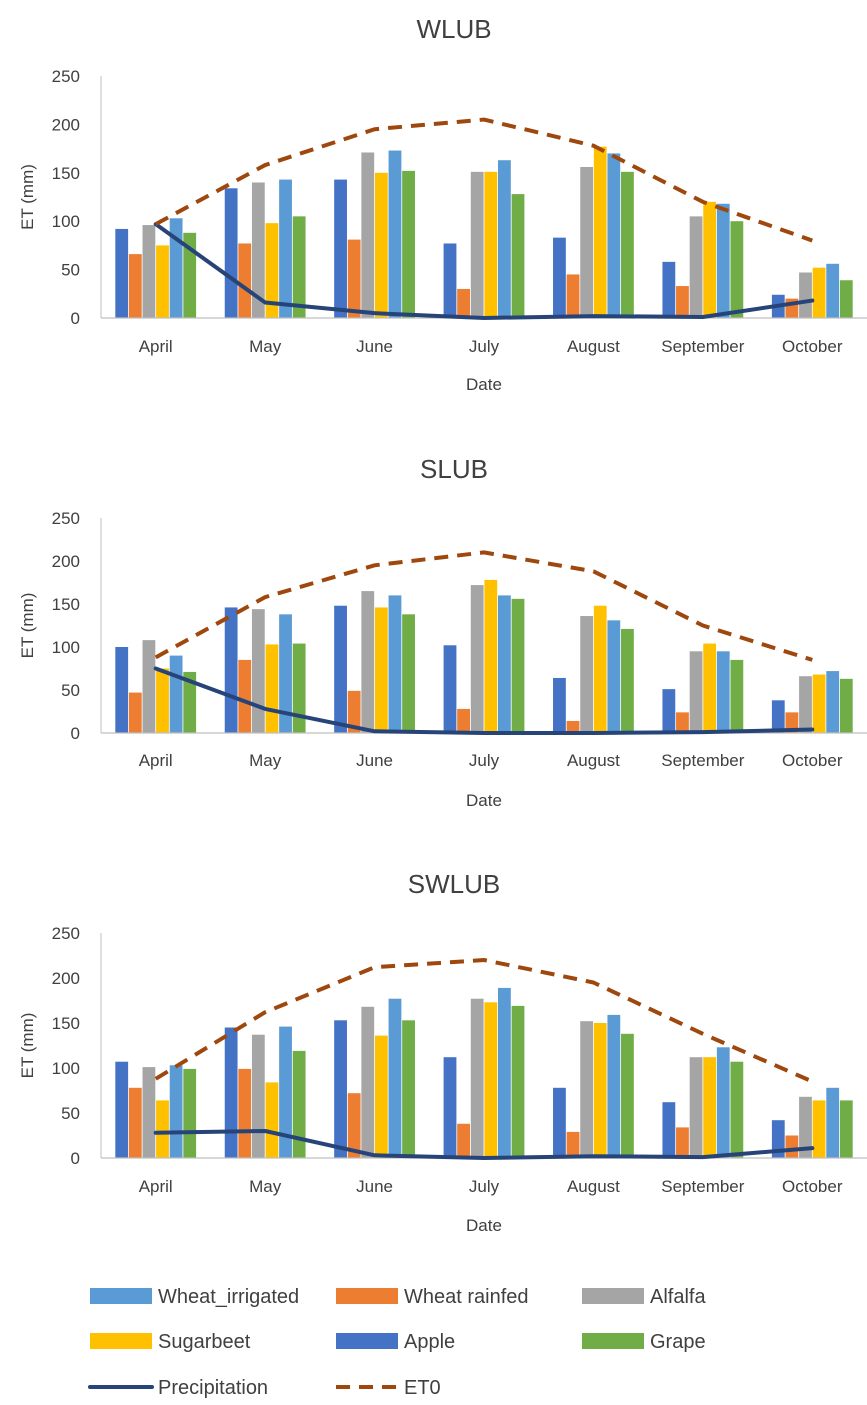  Describe the element at coordinates (819, 292) in the screenshot. I see `bar-sugarbeet-october` at that location.